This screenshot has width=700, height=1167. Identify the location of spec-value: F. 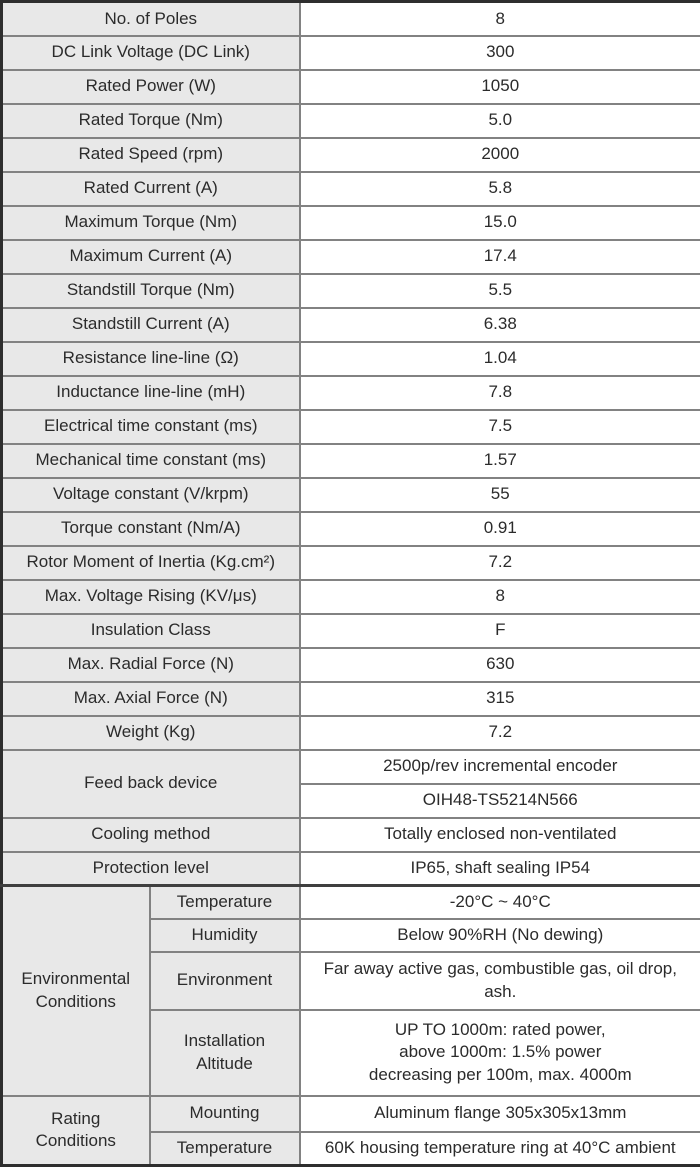
(500, 631).